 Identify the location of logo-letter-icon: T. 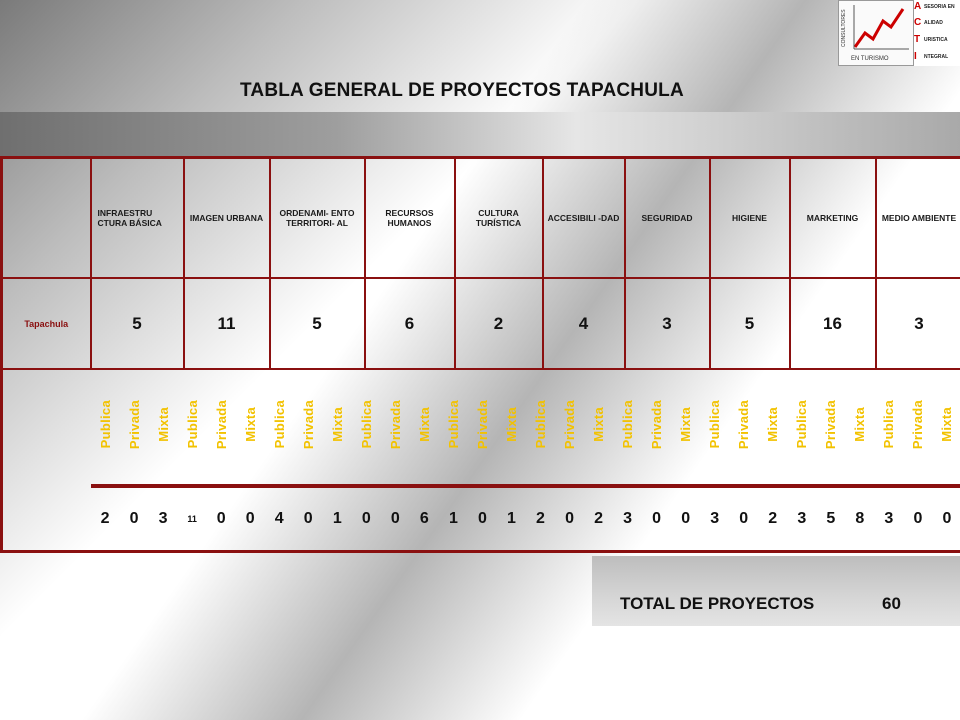
(917, 39).